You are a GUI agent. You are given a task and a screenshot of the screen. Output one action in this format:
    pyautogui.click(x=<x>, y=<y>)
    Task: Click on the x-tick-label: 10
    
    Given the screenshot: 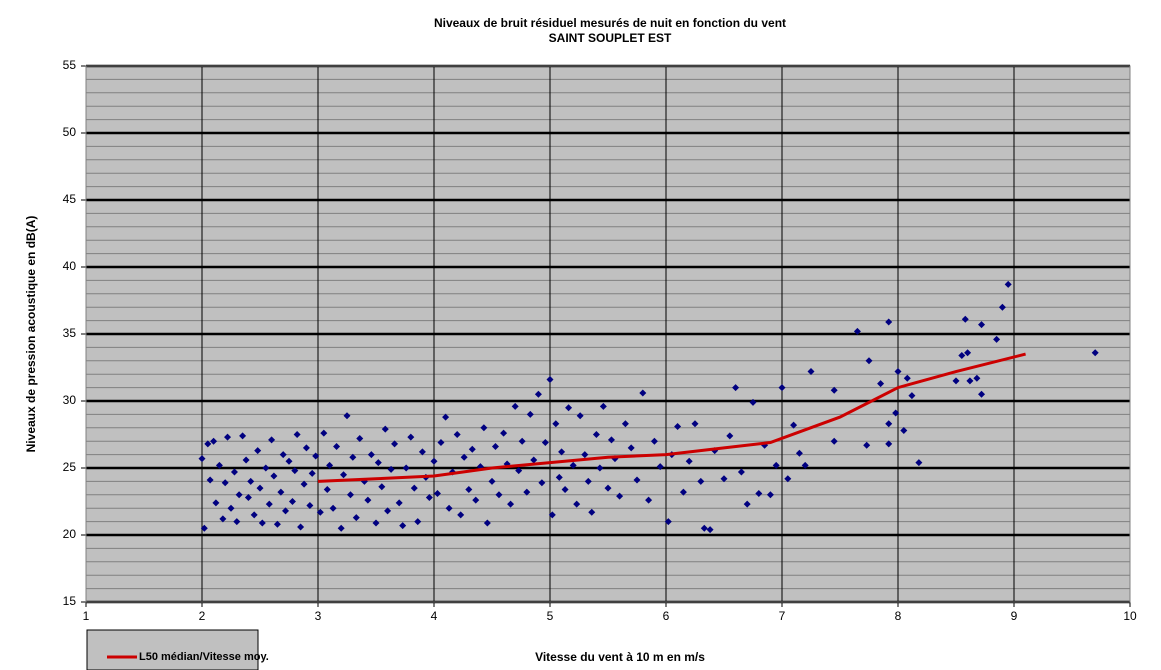 What is the action you would take?
    pyautogui.click(x=1130, y=616)
    